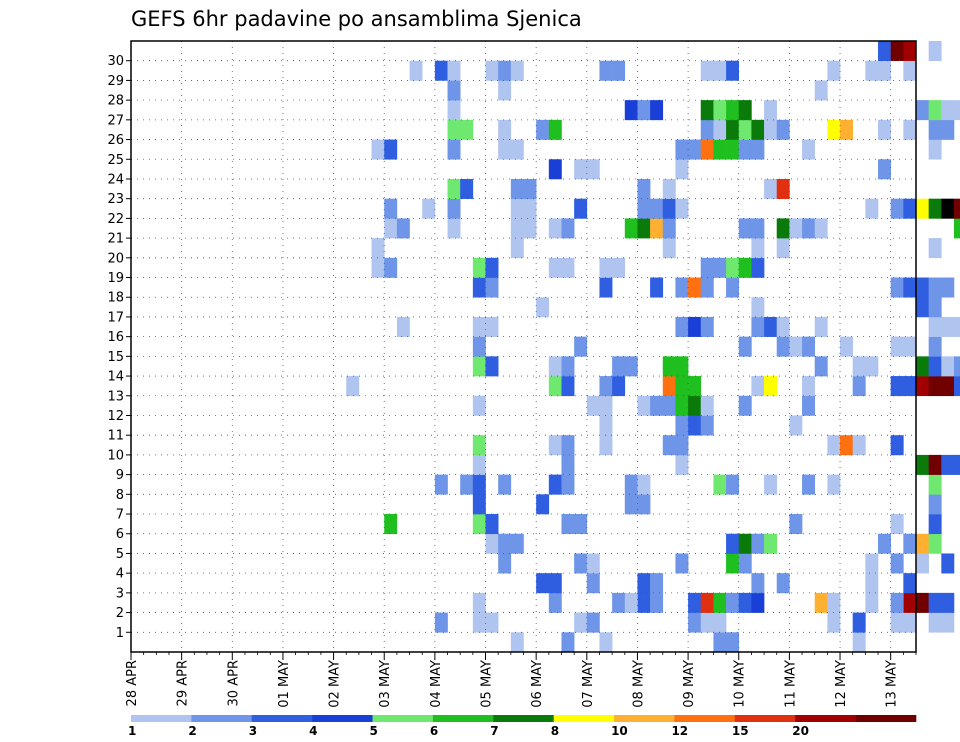 This screenshot has width=960, height=742. What do you see at coordinates (120, 593) in the screenshot?
I see `y-tick-label: 3` at bounding box center [120, 593].